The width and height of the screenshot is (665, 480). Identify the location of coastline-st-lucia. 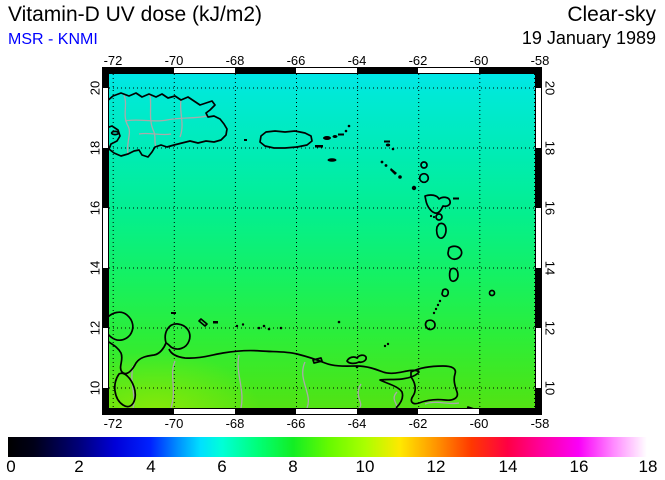
(453, 275).